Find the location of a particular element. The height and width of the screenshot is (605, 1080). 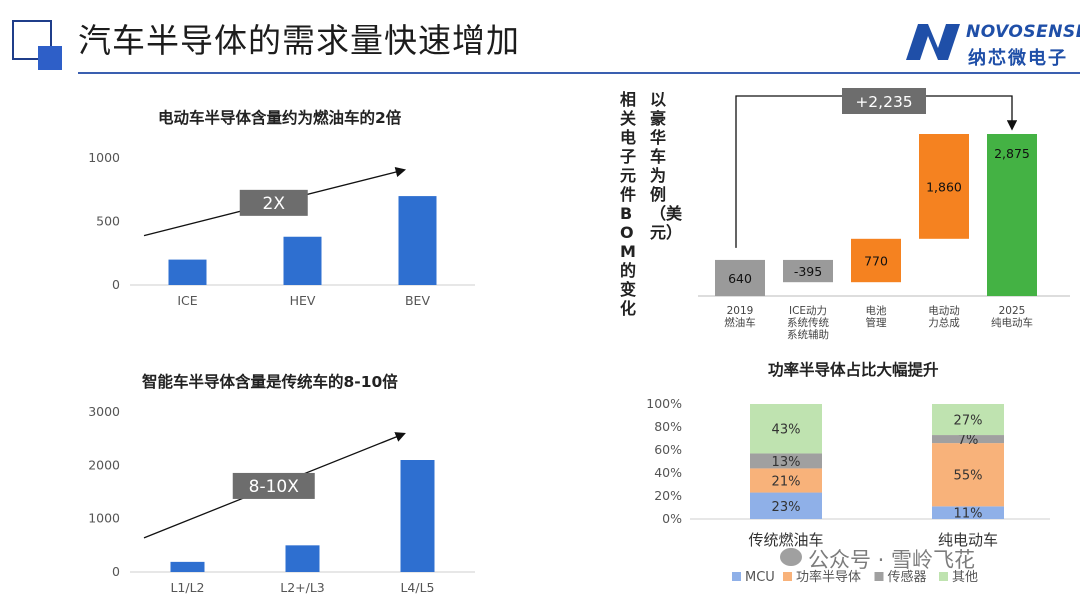

waterfall-value-label: 2,875 is located at coordinates (1012, 153).